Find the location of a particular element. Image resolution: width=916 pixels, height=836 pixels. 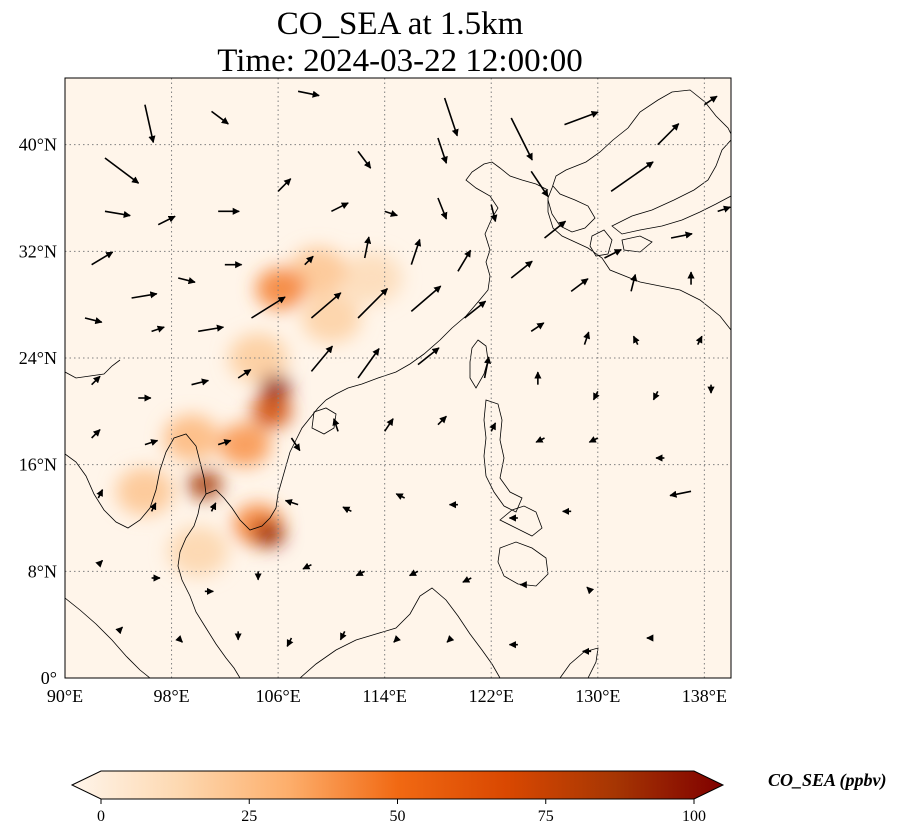

lon-tick-label-1: 98°E is located at coordinates (171, 696).